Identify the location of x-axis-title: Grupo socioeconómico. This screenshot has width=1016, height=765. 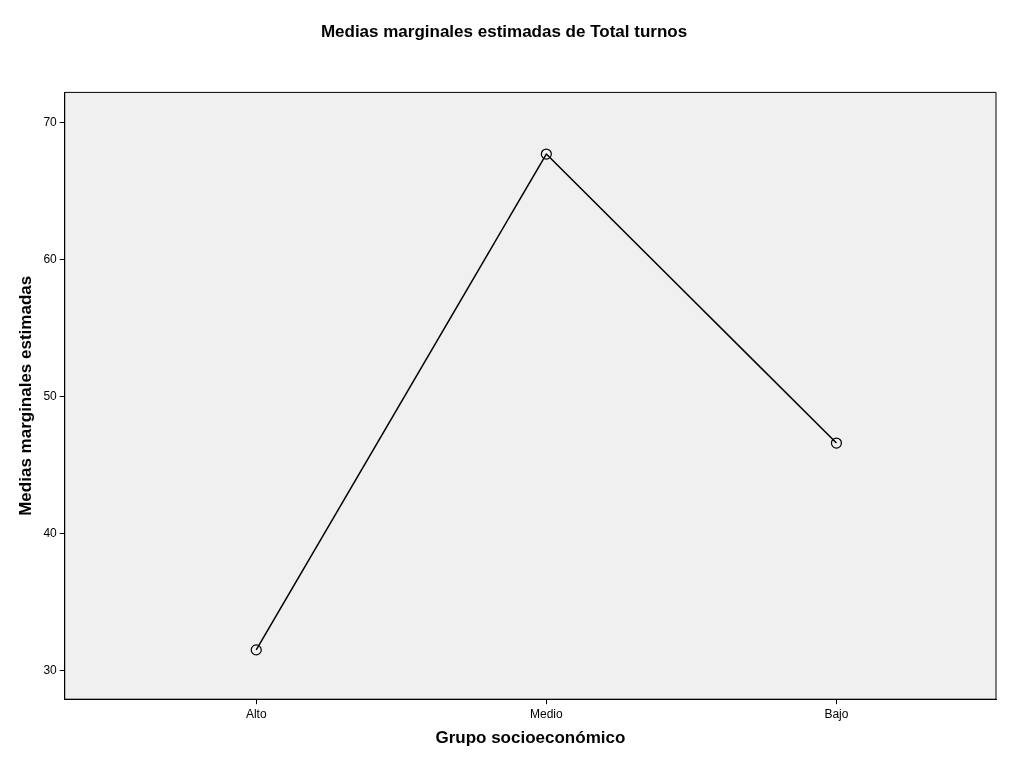
(530, 738).